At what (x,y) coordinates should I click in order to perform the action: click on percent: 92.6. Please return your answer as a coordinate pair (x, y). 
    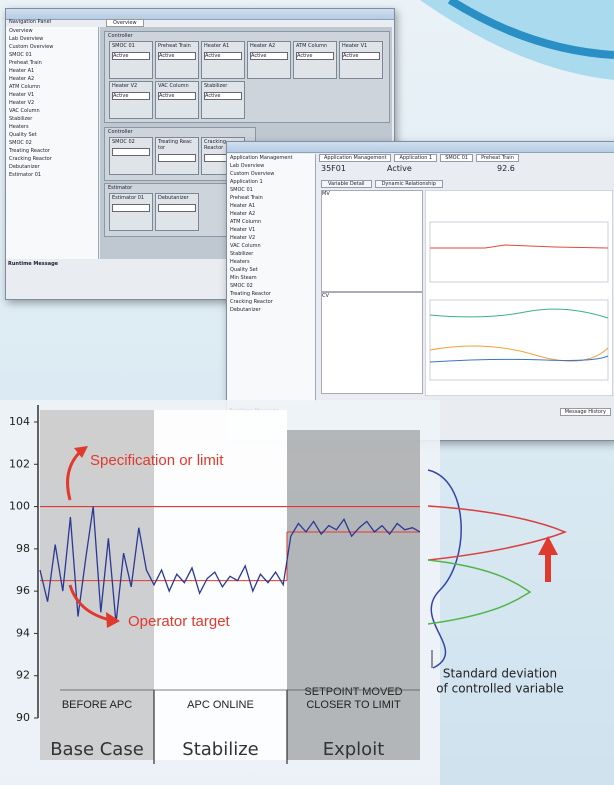
    Looking at the image, I should click on (506, 168).